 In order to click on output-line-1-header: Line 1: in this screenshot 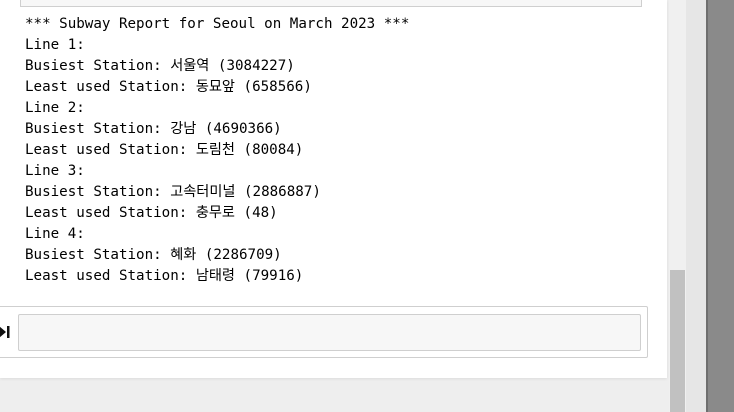, I will do `click(55, 45)`.